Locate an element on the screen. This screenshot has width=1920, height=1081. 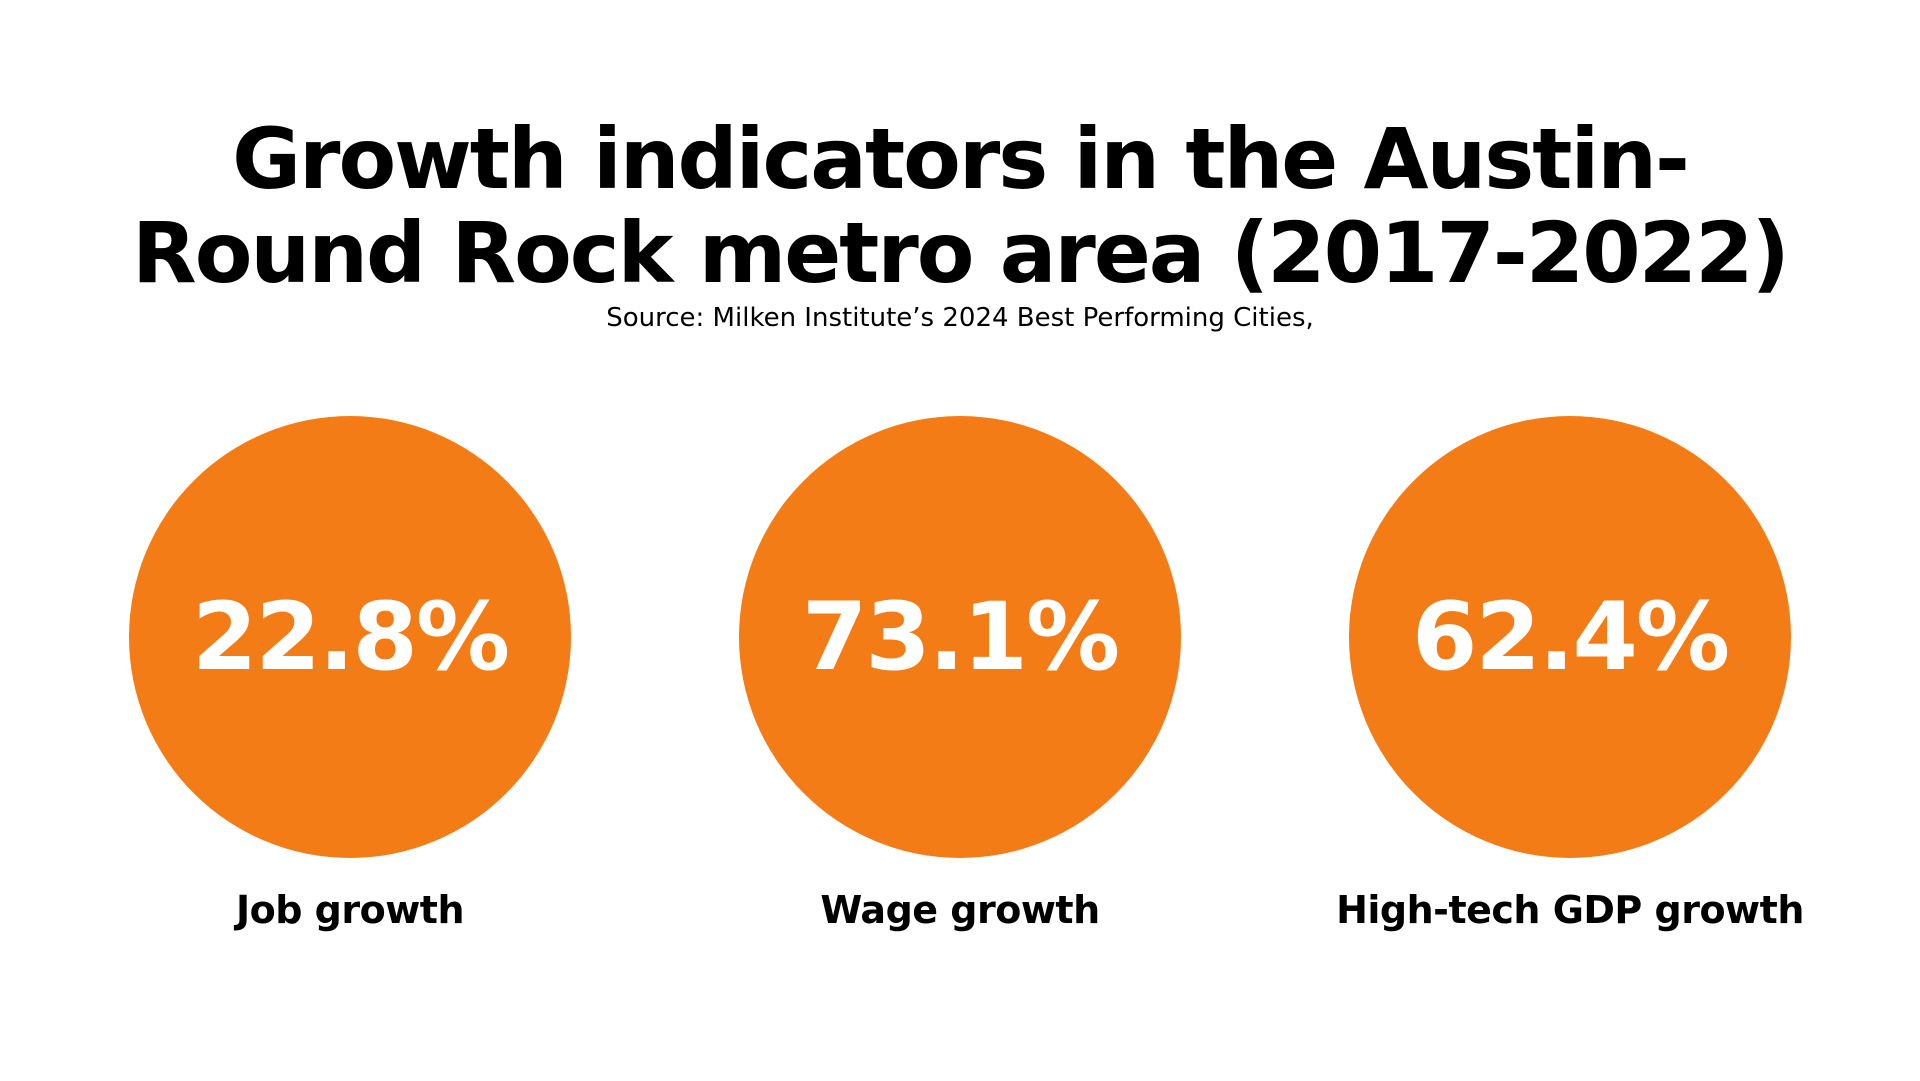
stat-circle: 22.8% is located at coordinates (350, 637).